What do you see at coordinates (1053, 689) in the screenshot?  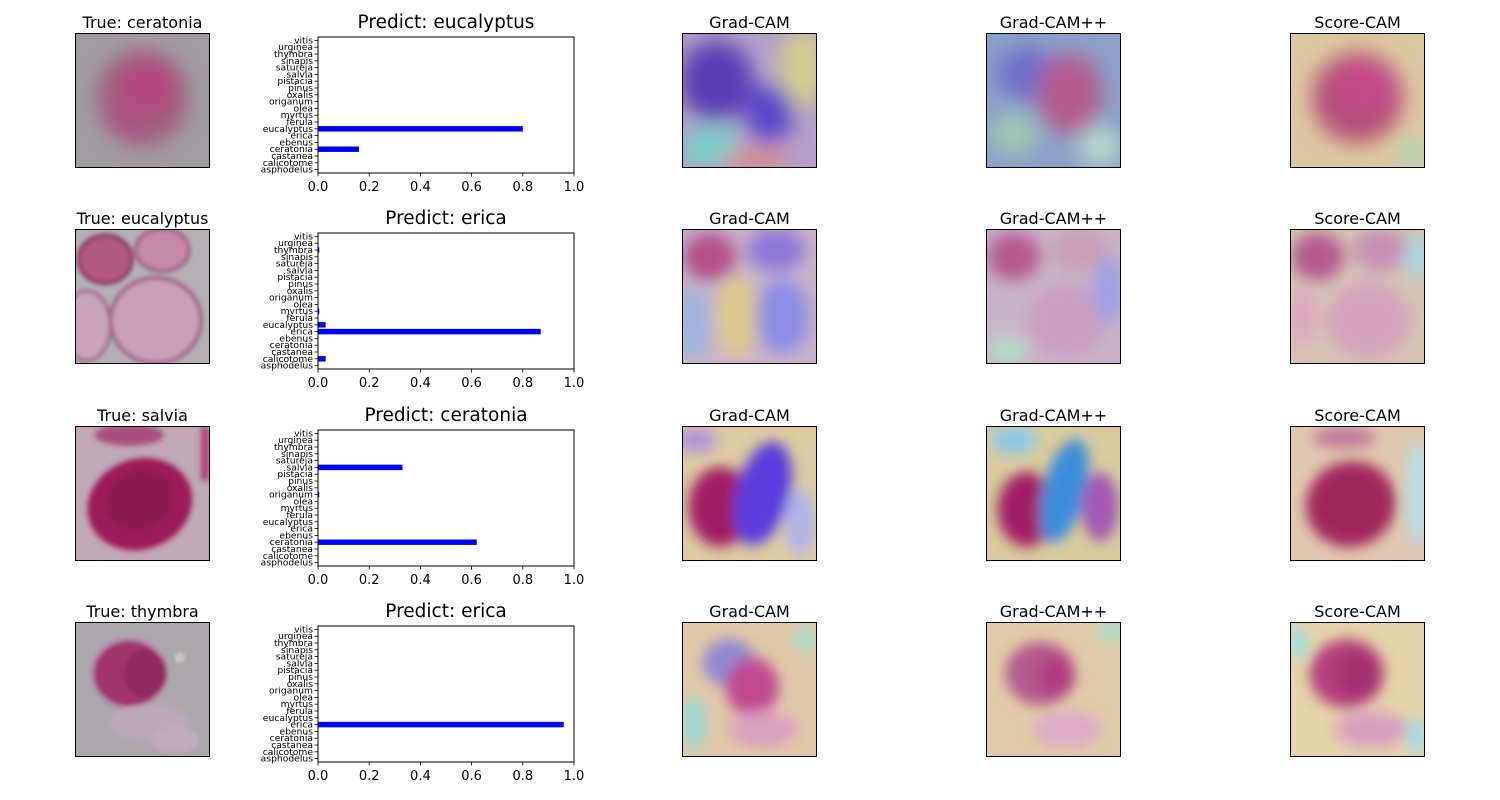 I see `gradcampp-heatmap` at bounding box center [1053, 689].